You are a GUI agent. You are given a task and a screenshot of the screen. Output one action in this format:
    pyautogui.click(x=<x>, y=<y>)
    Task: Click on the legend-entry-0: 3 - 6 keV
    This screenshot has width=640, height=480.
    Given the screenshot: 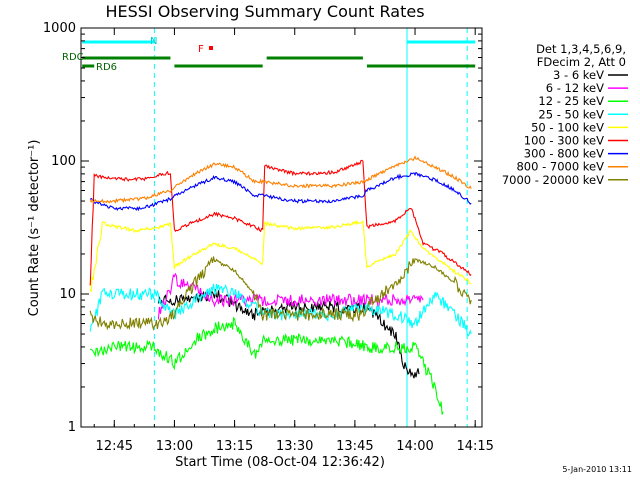 What is the action you would take?
    pyautogui.click(x=578, y=75)
    